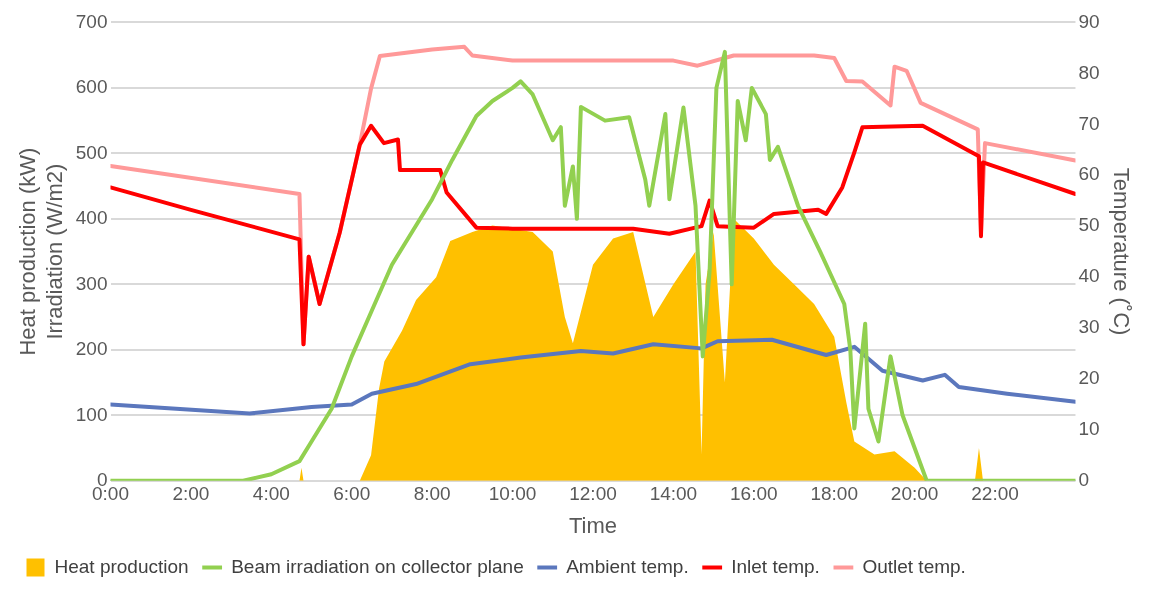 Image resolution: width=1155 pixels, height=595 pixels. What do you see at coordinates (914, 494) in the screenshot?
I see `x-tick-label: 20:00` at bounding box center [914, 494].